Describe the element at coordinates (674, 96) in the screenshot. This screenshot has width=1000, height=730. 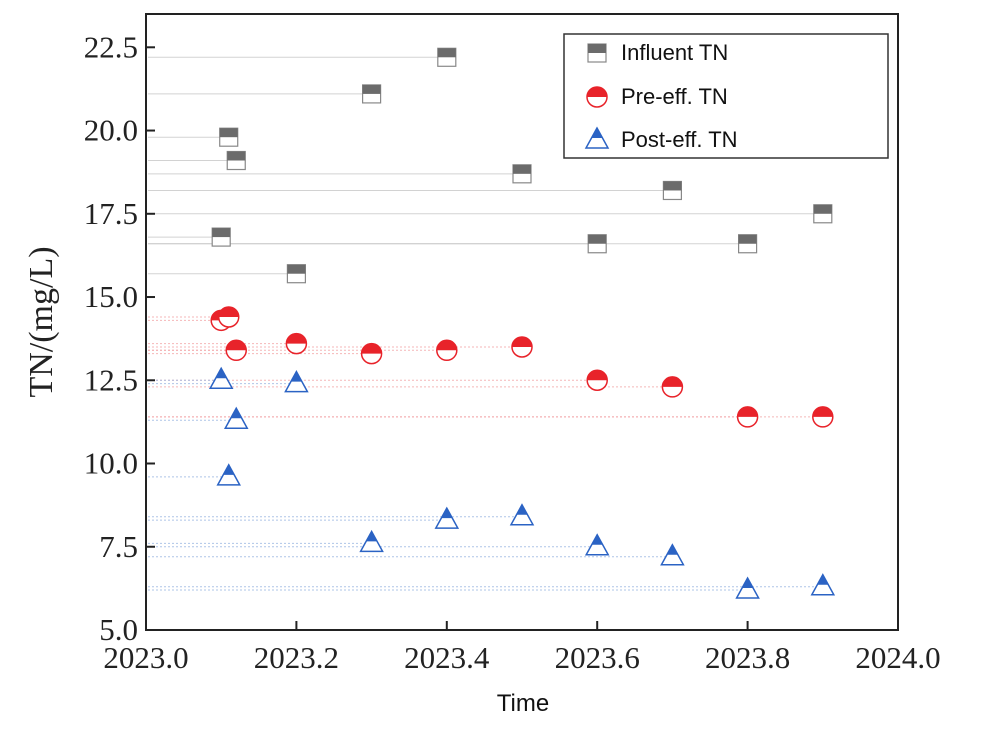
I see `legend-label-pre-eff: Pre-eff. TN` at that location.